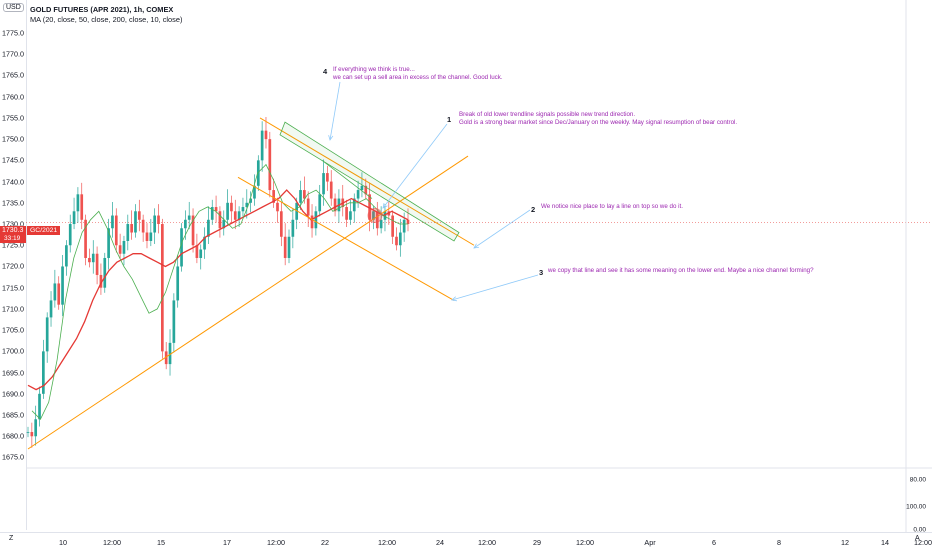 The width and height of the screenshot is (932, 551). I want to click on sell-zone-rectangle, so click(369, 181).